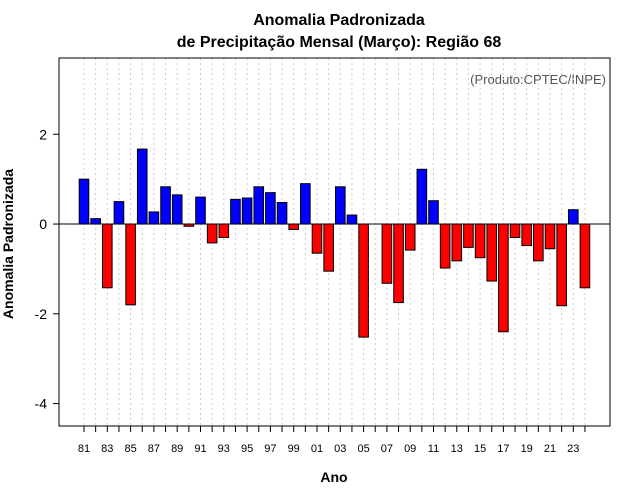  I want to click on x-axis-label: Ano, so click(333, 477).